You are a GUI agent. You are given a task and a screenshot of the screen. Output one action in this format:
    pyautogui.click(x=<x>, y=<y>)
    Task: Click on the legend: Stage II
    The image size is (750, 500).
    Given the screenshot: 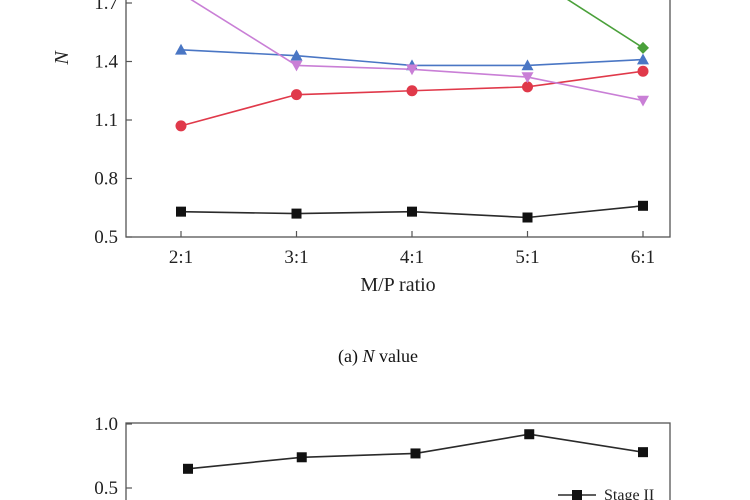 What is the action you would take?
    pyautogui.click(x=606, y=493)
    